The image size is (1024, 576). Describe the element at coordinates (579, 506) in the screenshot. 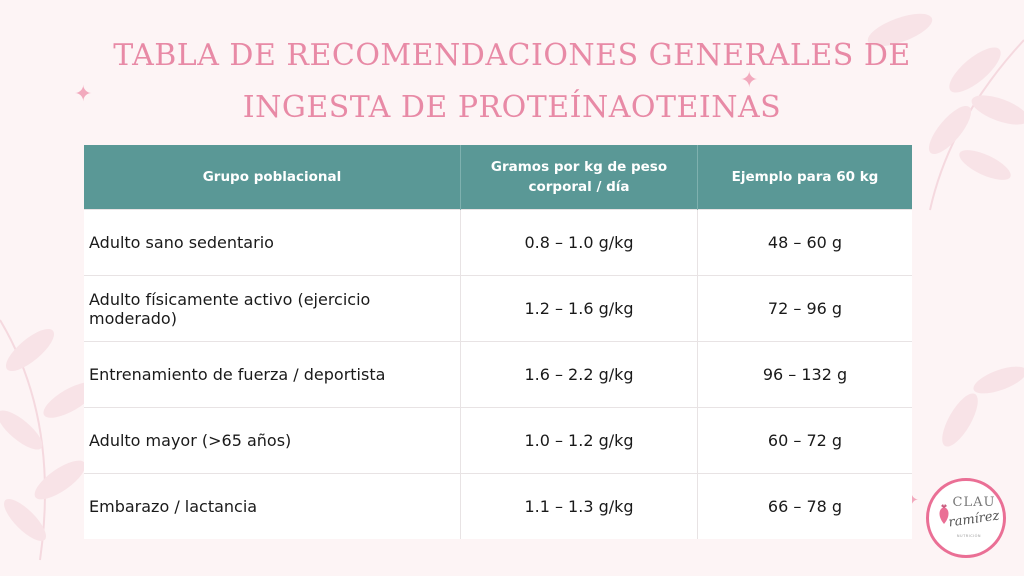

I see `cell-grams: 1.1 – 1.3 g/kg` at that location.